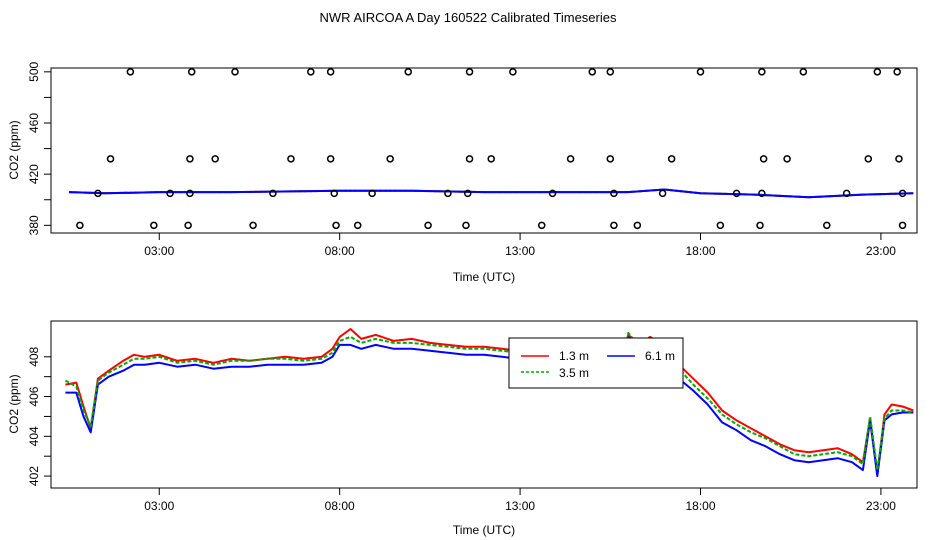 This screenshot has width=936, height=540. I want to click on top-y-axis-label: CO2 (ppm), so click(14, 149).